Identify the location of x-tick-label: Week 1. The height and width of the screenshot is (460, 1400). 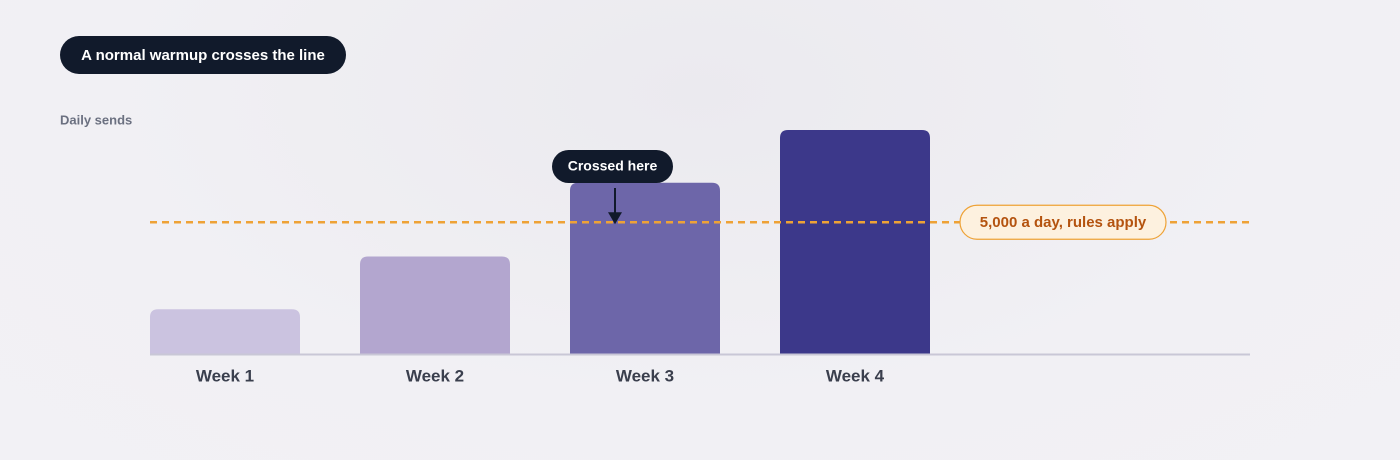
(225, 375).